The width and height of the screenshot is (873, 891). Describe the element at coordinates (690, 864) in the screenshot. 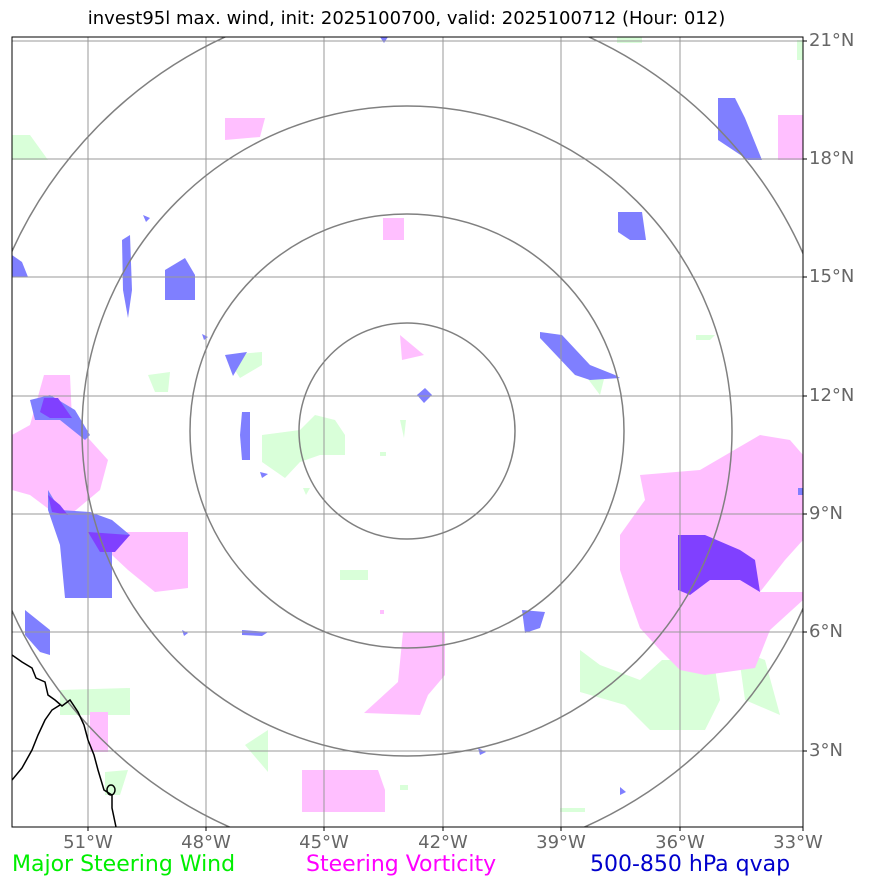

I see `legend-qvap: 500-850 hPa qvap` at that location.